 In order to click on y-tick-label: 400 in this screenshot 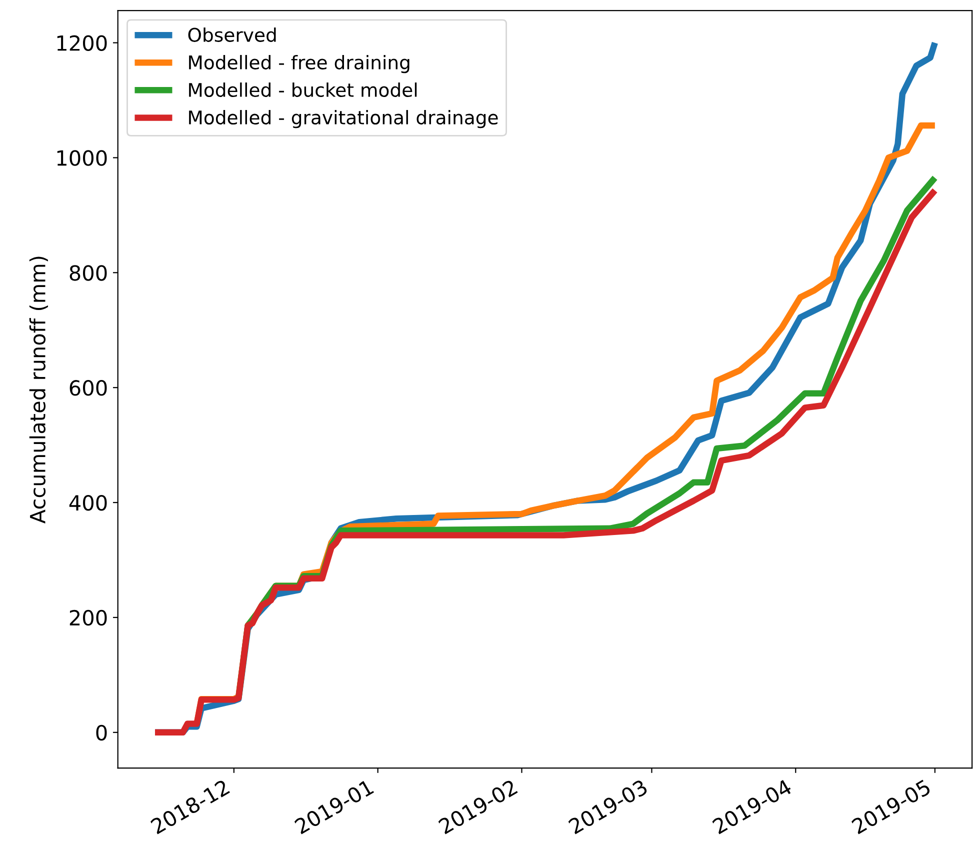, I will do `click(88, 502)`.